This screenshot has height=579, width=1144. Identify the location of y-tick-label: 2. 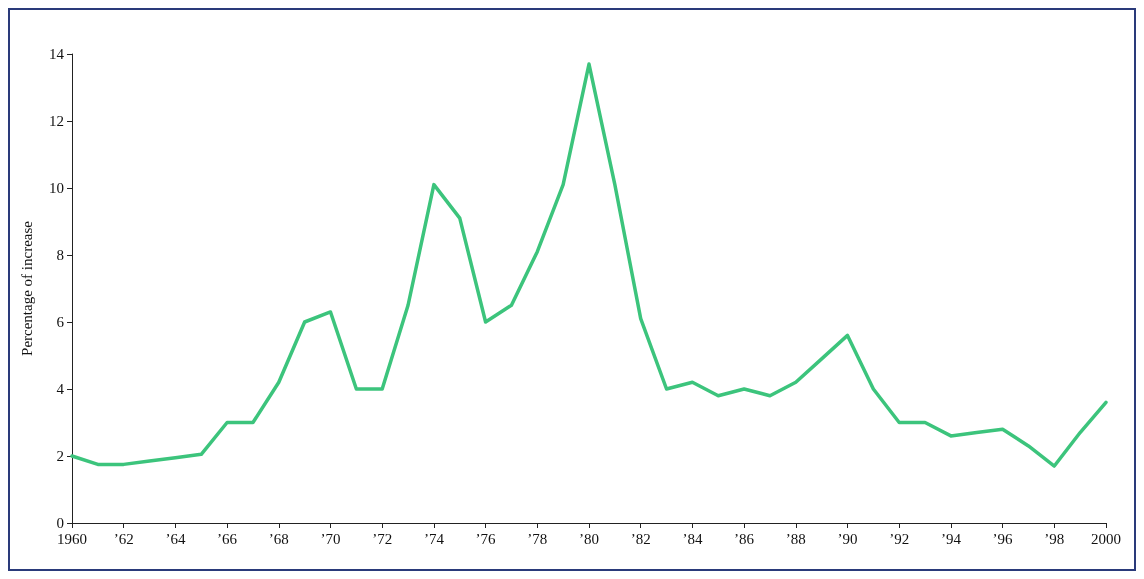
(60, 456).